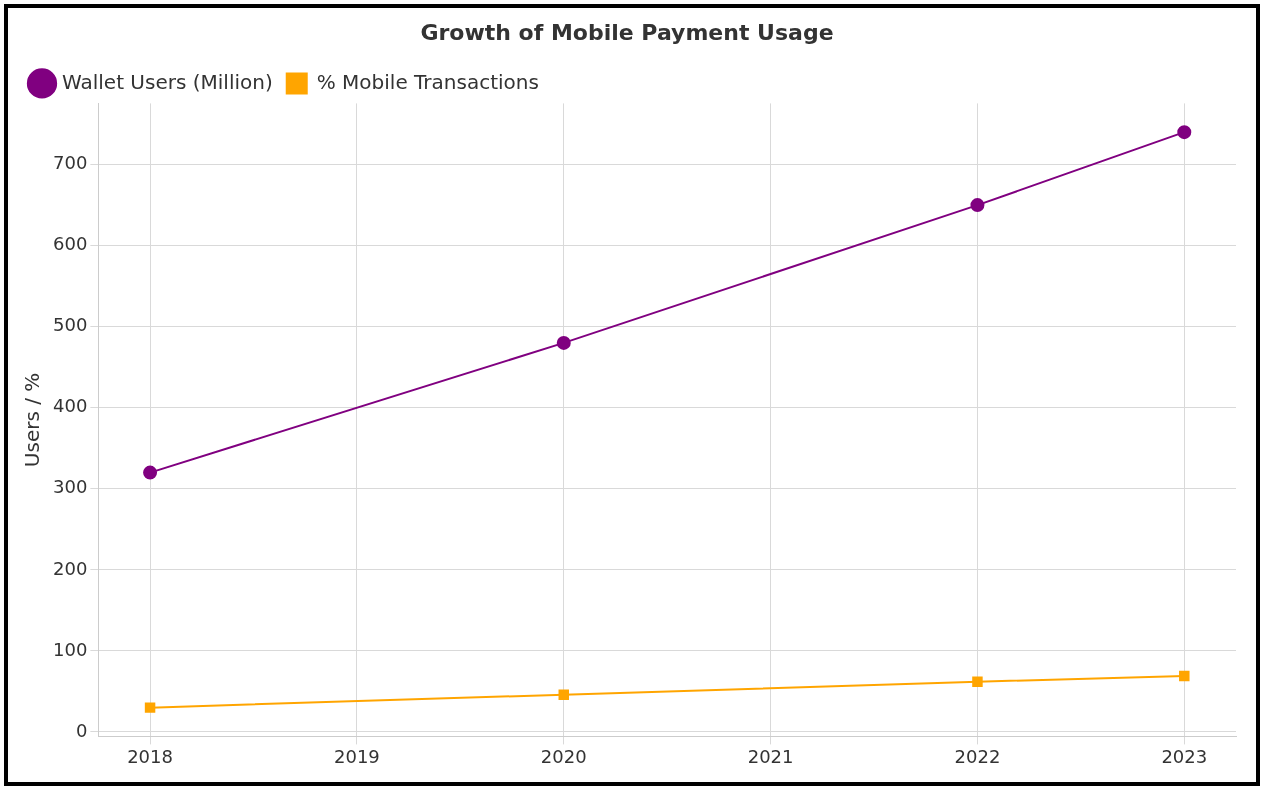 The height and width of the screenshot is (790, 1264). I want to click on legend-label: % Mobile Transactions, so click(427, 81).